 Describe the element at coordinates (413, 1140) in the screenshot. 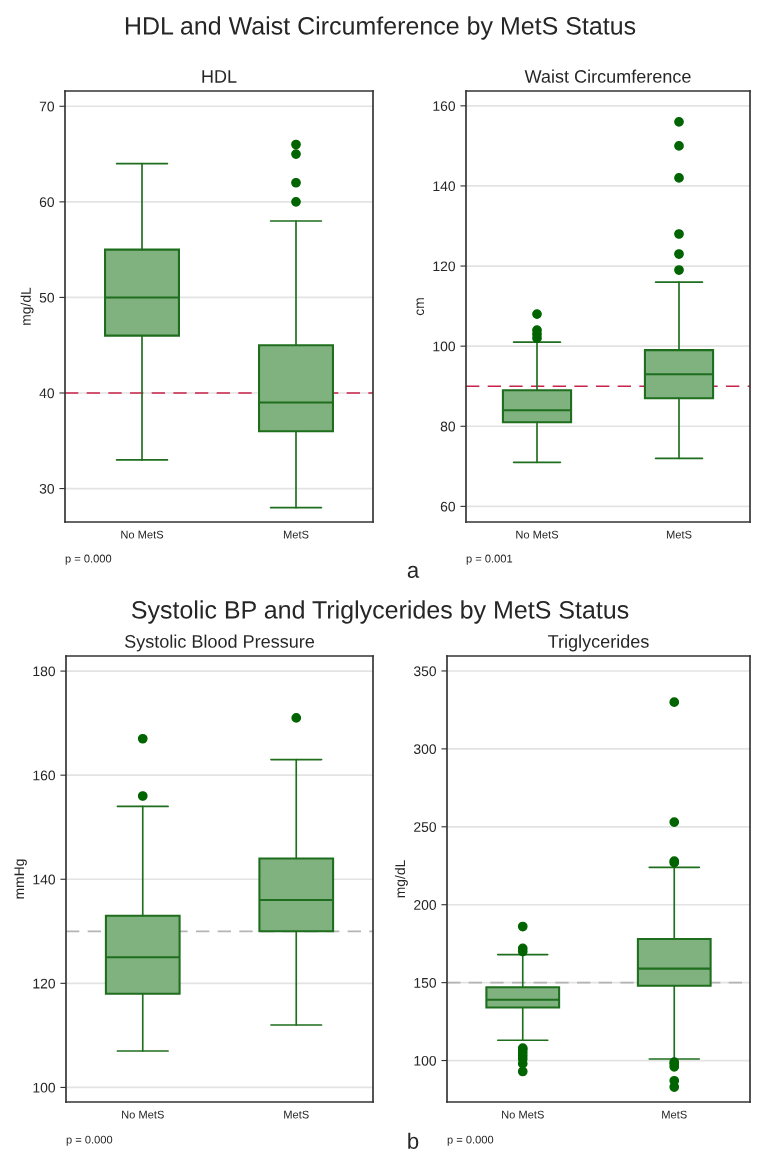

I see `text: b` at that location.